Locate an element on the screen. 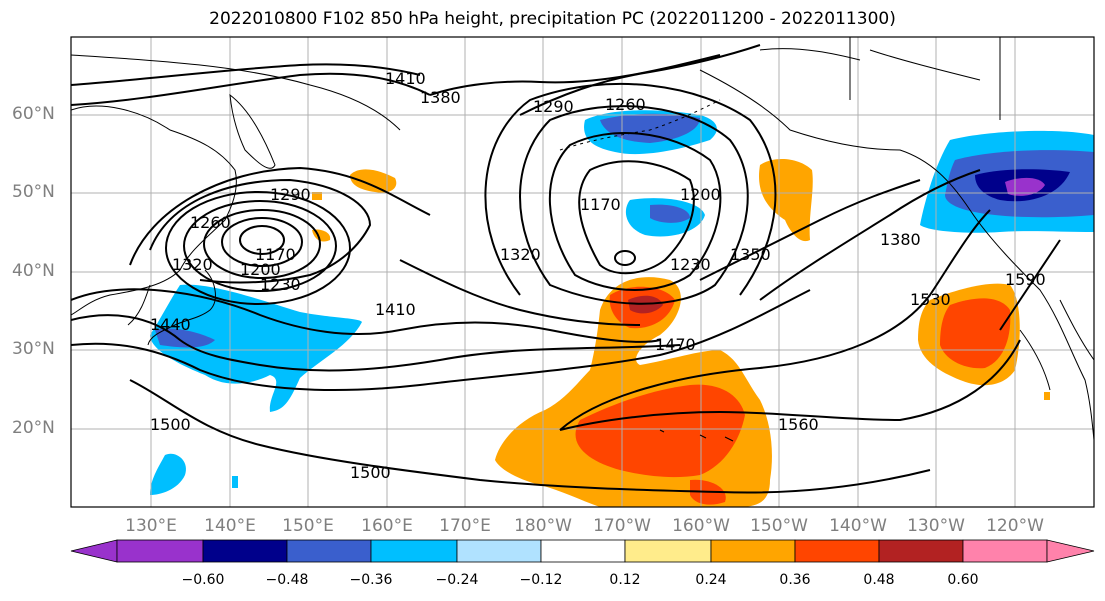 The height and width of the screenshot is (601, 1105). contour-label: 1470 is located at coordinates (675, 344).